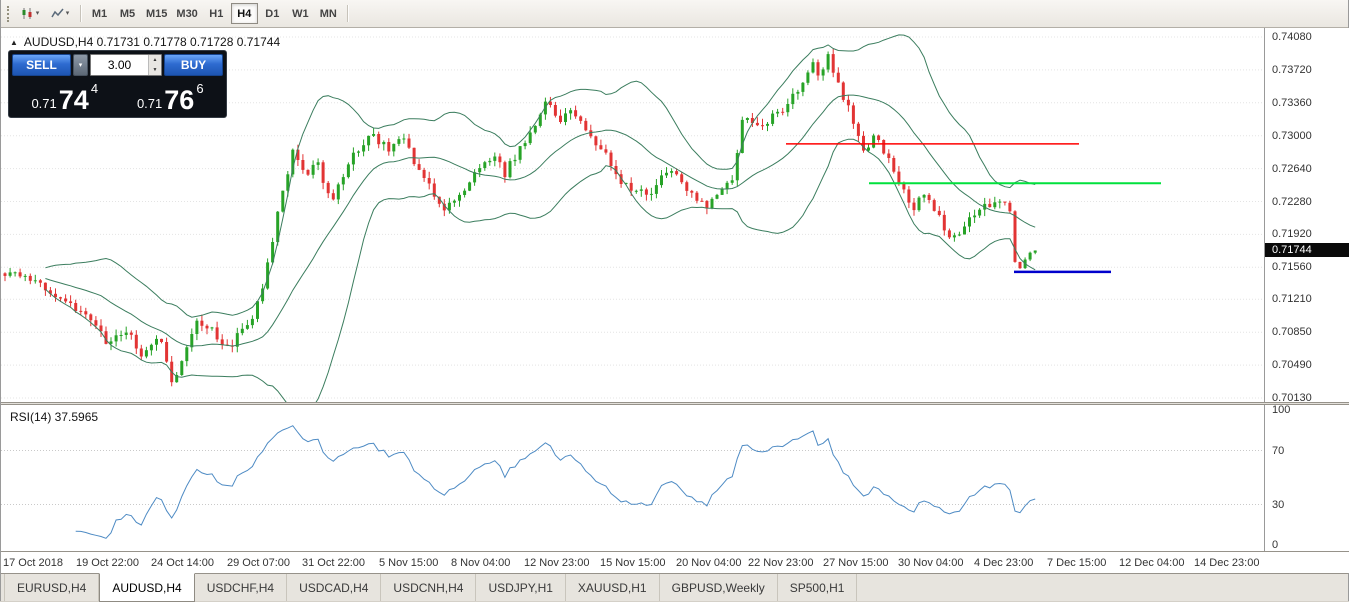 The image size is (1349, 602). What do you see at coordinates (94, 88) in the screenshot?
I see `sell-price-pip: 4` at bounding box center [94, 88].